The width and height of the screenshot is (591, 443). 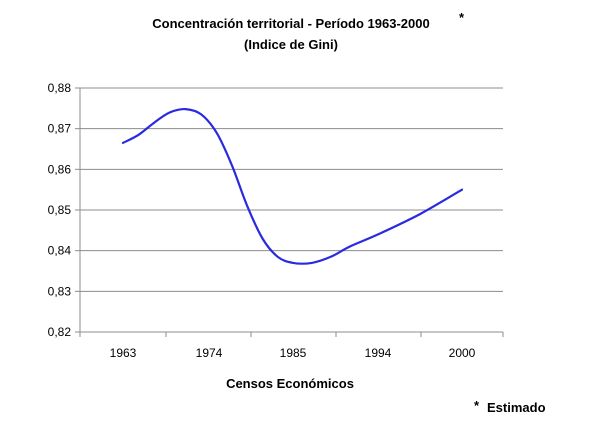 I want to click on x-tick-label: 2000, so click(x=462, y=353).